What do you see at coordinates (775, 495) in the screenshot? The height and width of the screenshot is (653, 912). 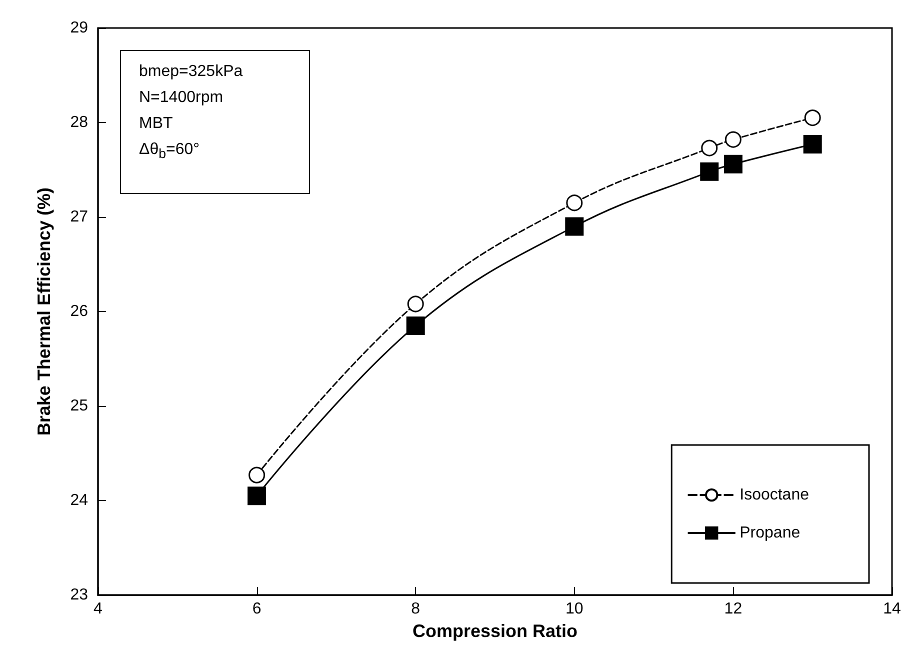 I see `legend-label: Isooctane` at bounding box center [775, 495].